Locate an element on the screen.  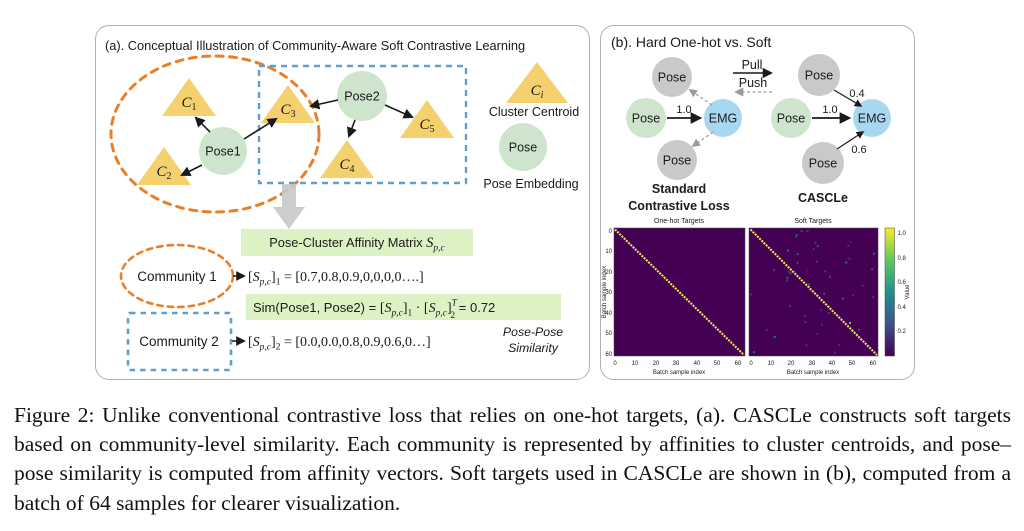
pull-label: Pull is located at coordinates (752, 65).